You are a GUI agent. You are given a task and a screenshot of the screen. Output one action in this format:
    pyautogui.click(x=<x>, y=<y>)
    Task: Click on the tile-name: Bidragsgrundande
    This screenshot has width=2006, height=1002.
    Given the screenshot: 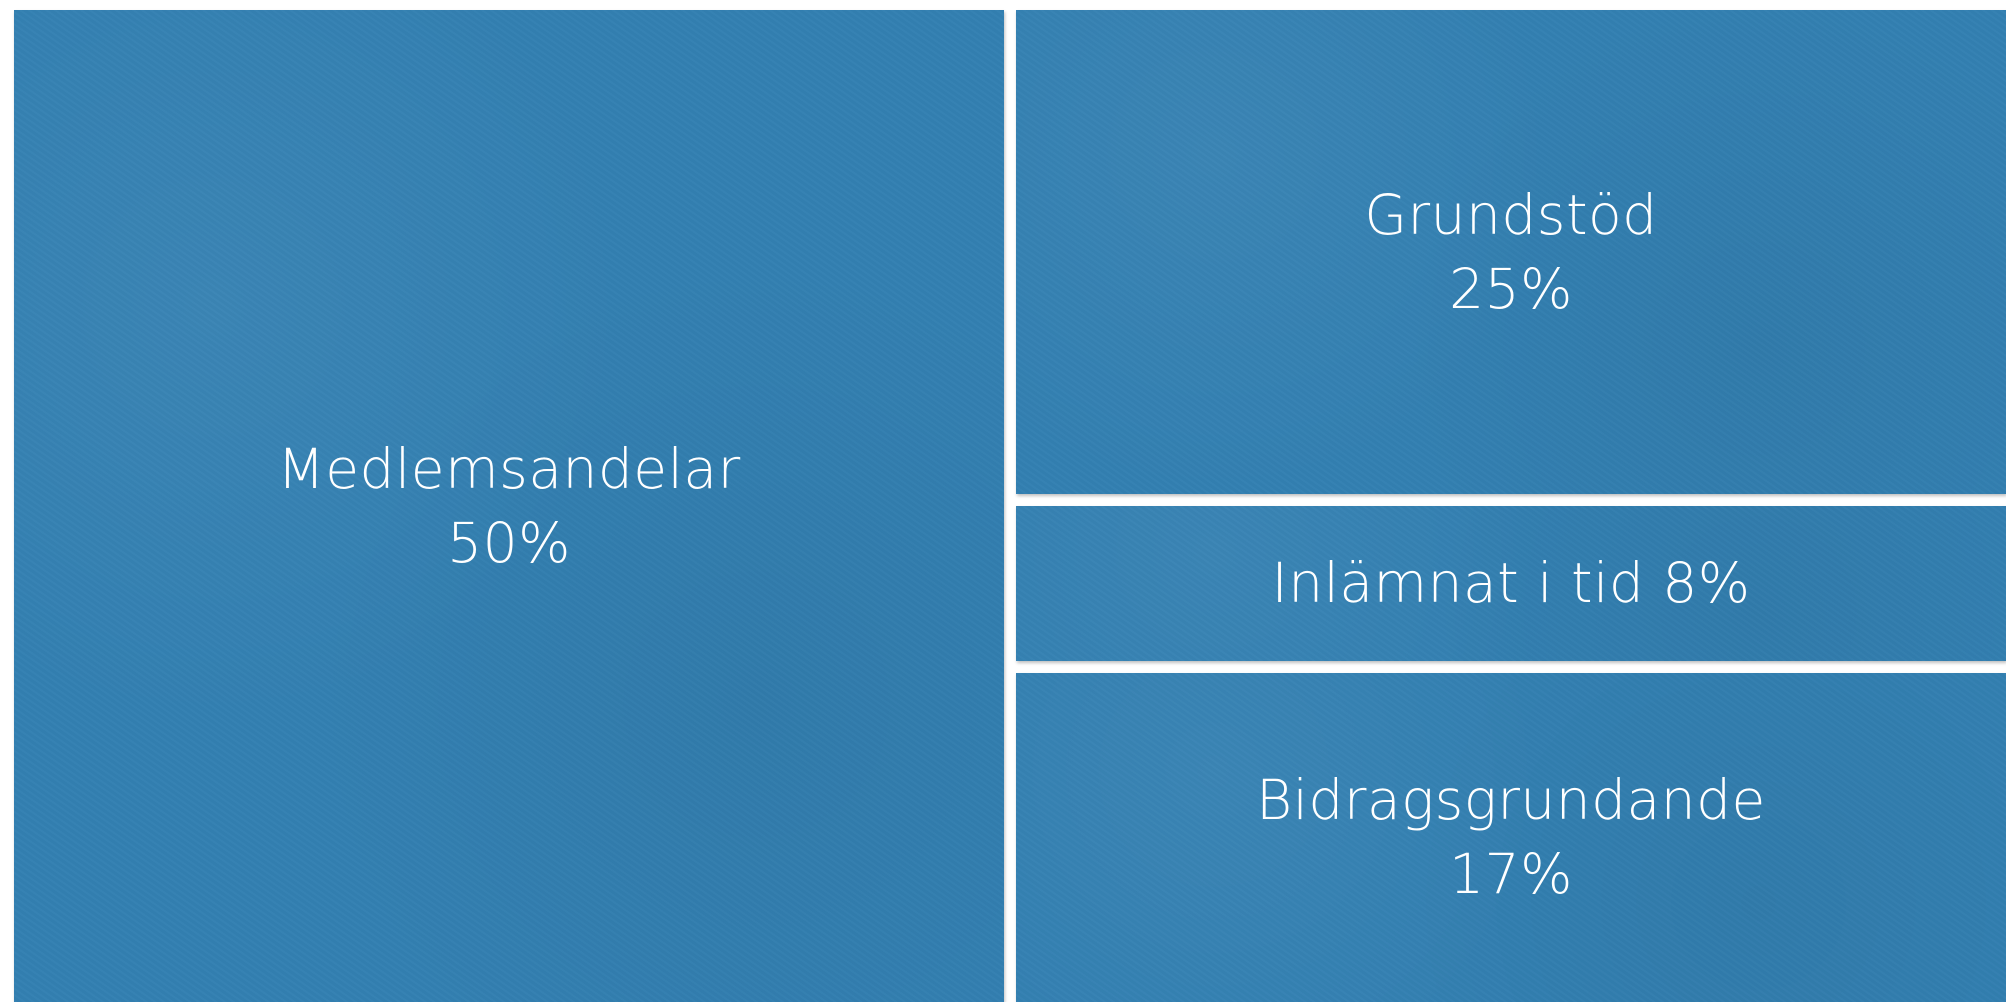 What is the action you would take?
    pyautogui.click(x=1511, y=800)
    